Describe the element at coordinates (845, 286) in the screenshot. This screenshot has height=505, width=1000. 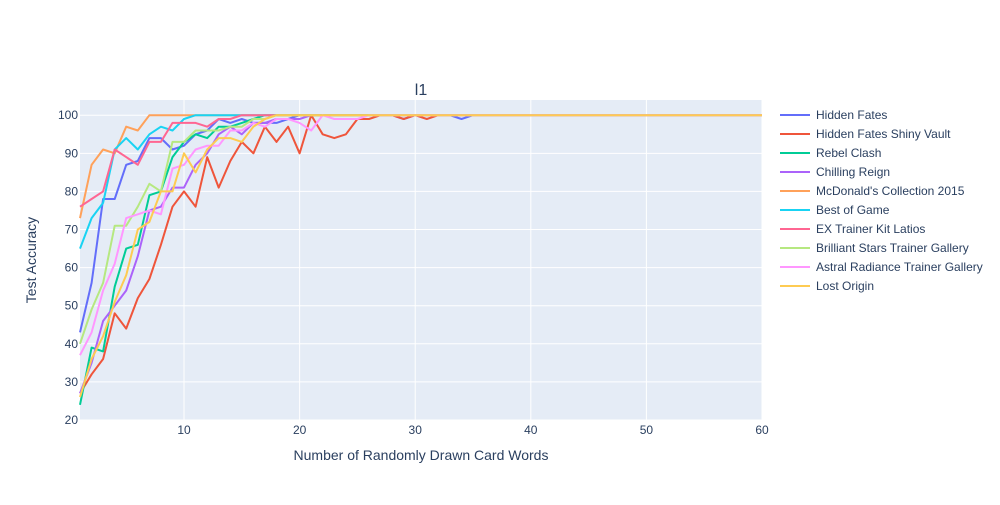
I see `legend-label: Lost Origin` at that location.